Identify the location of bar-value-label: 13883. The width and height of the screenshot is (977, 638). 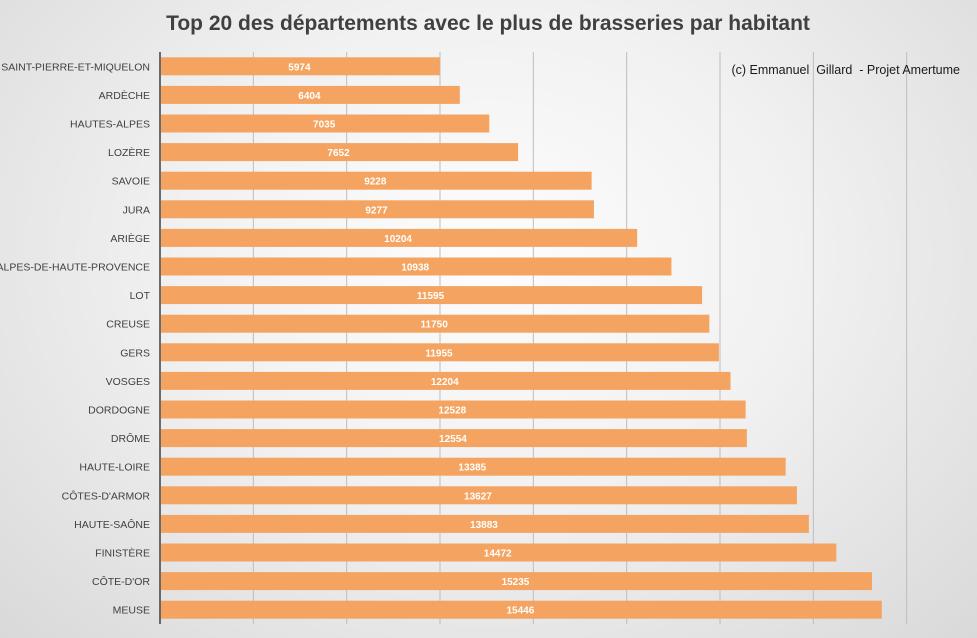
(484, 525).